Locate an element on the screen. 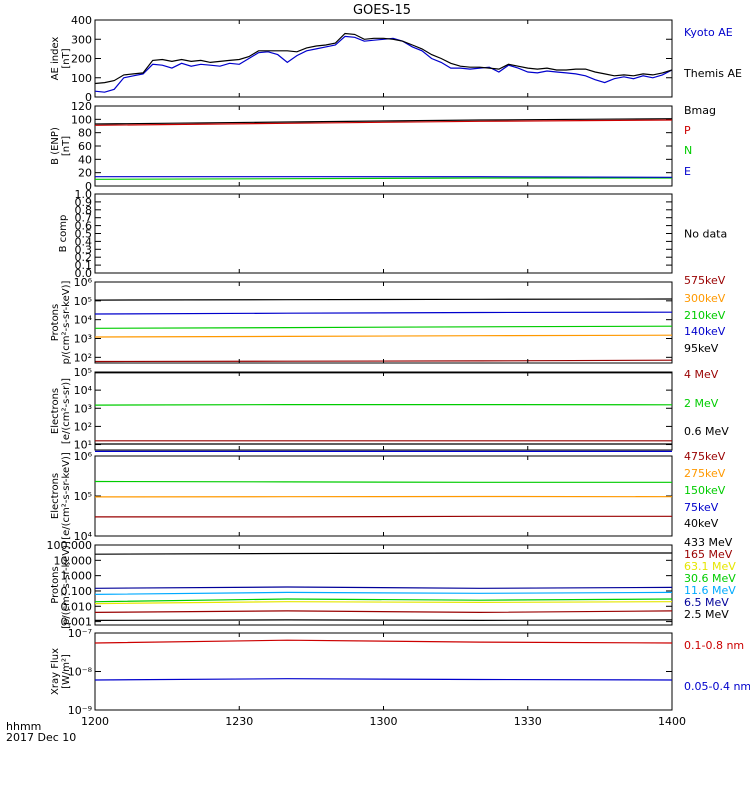 The image size is (750, 800). legend-entry: 300keV is located at coordinates (705, 298).